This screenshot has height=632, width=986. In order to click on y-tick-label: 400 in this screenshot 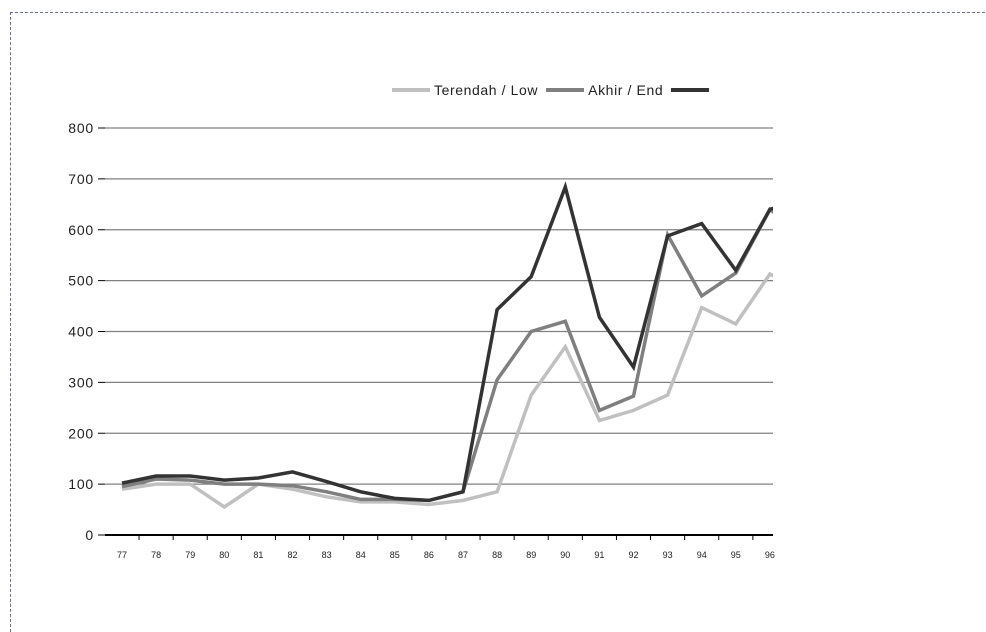, I will do `click(81, 332)`.